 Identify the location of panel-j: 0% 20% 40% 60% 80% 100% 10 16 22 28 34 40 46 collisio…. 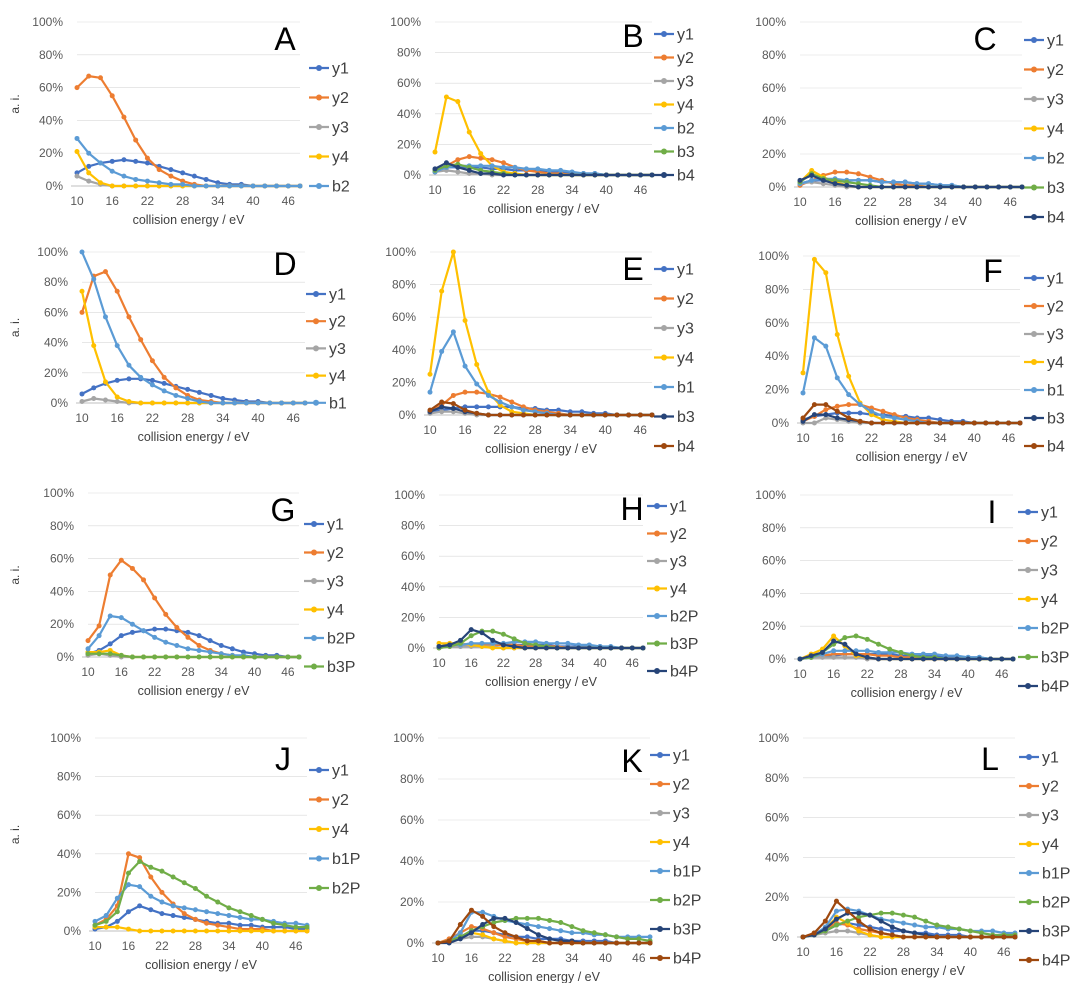
(184, 851).